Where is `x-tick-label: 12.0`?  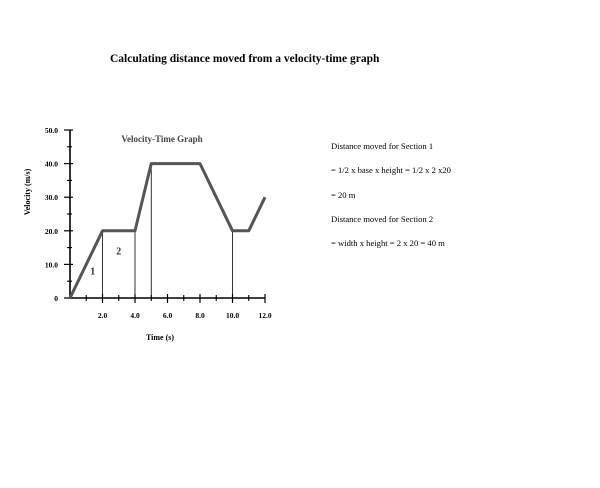
x-tick-label: 12.0 is located at coordinates (264, 315).